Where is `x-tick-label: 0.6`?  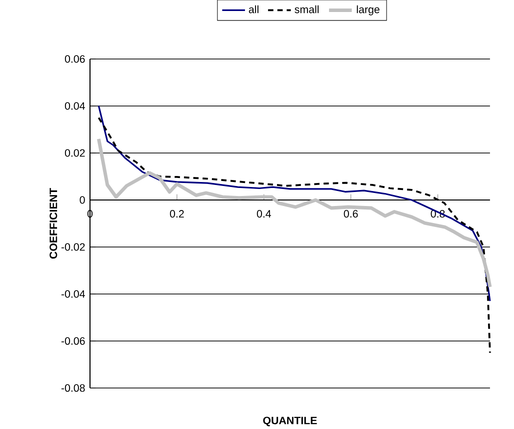 x-tick-label: 0.6 is located at coordinates (351, 214).